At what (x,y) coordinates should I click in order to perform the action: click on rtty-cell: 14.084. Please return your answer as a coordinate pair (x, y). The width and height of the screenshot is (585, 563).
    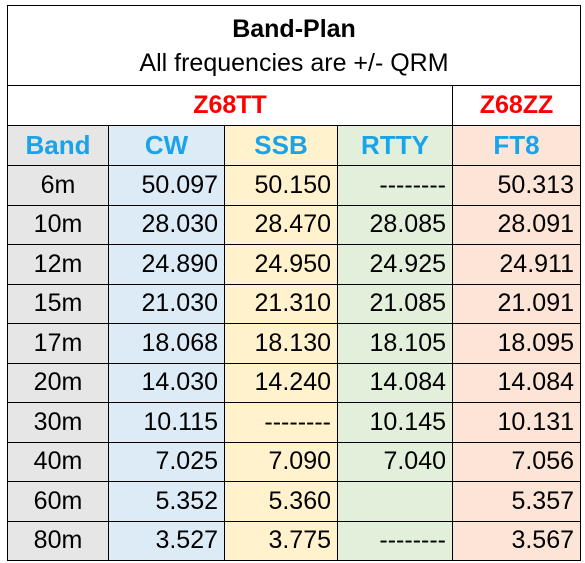
    Looking at the image, I should click on (395, 382).